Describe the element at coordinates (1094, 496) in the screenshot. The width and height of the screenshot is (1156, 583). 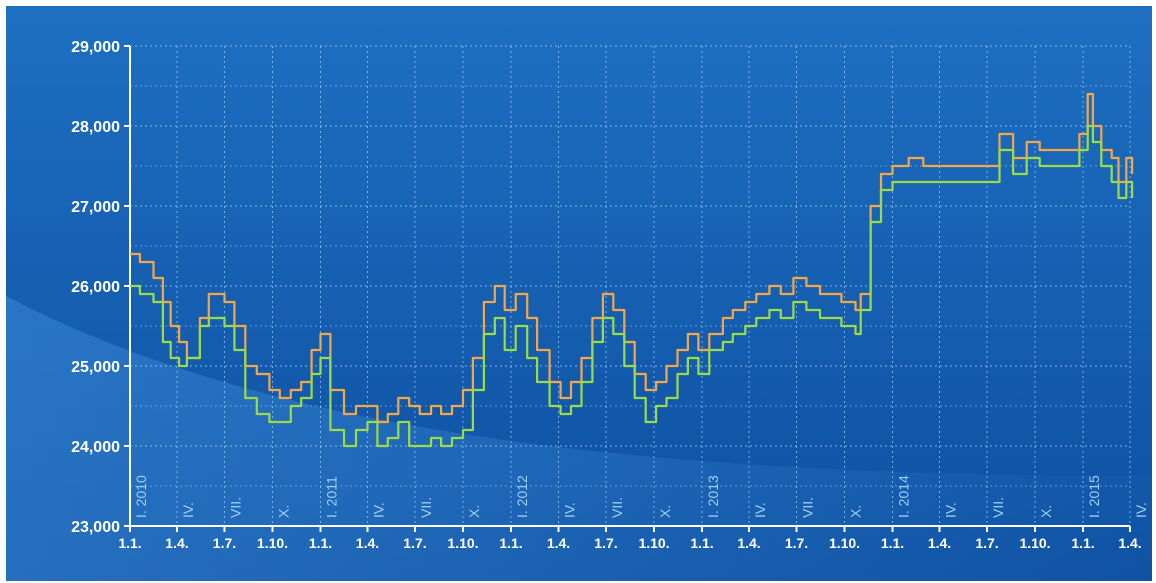
I see `quarter-label: I. 2015` at that location.